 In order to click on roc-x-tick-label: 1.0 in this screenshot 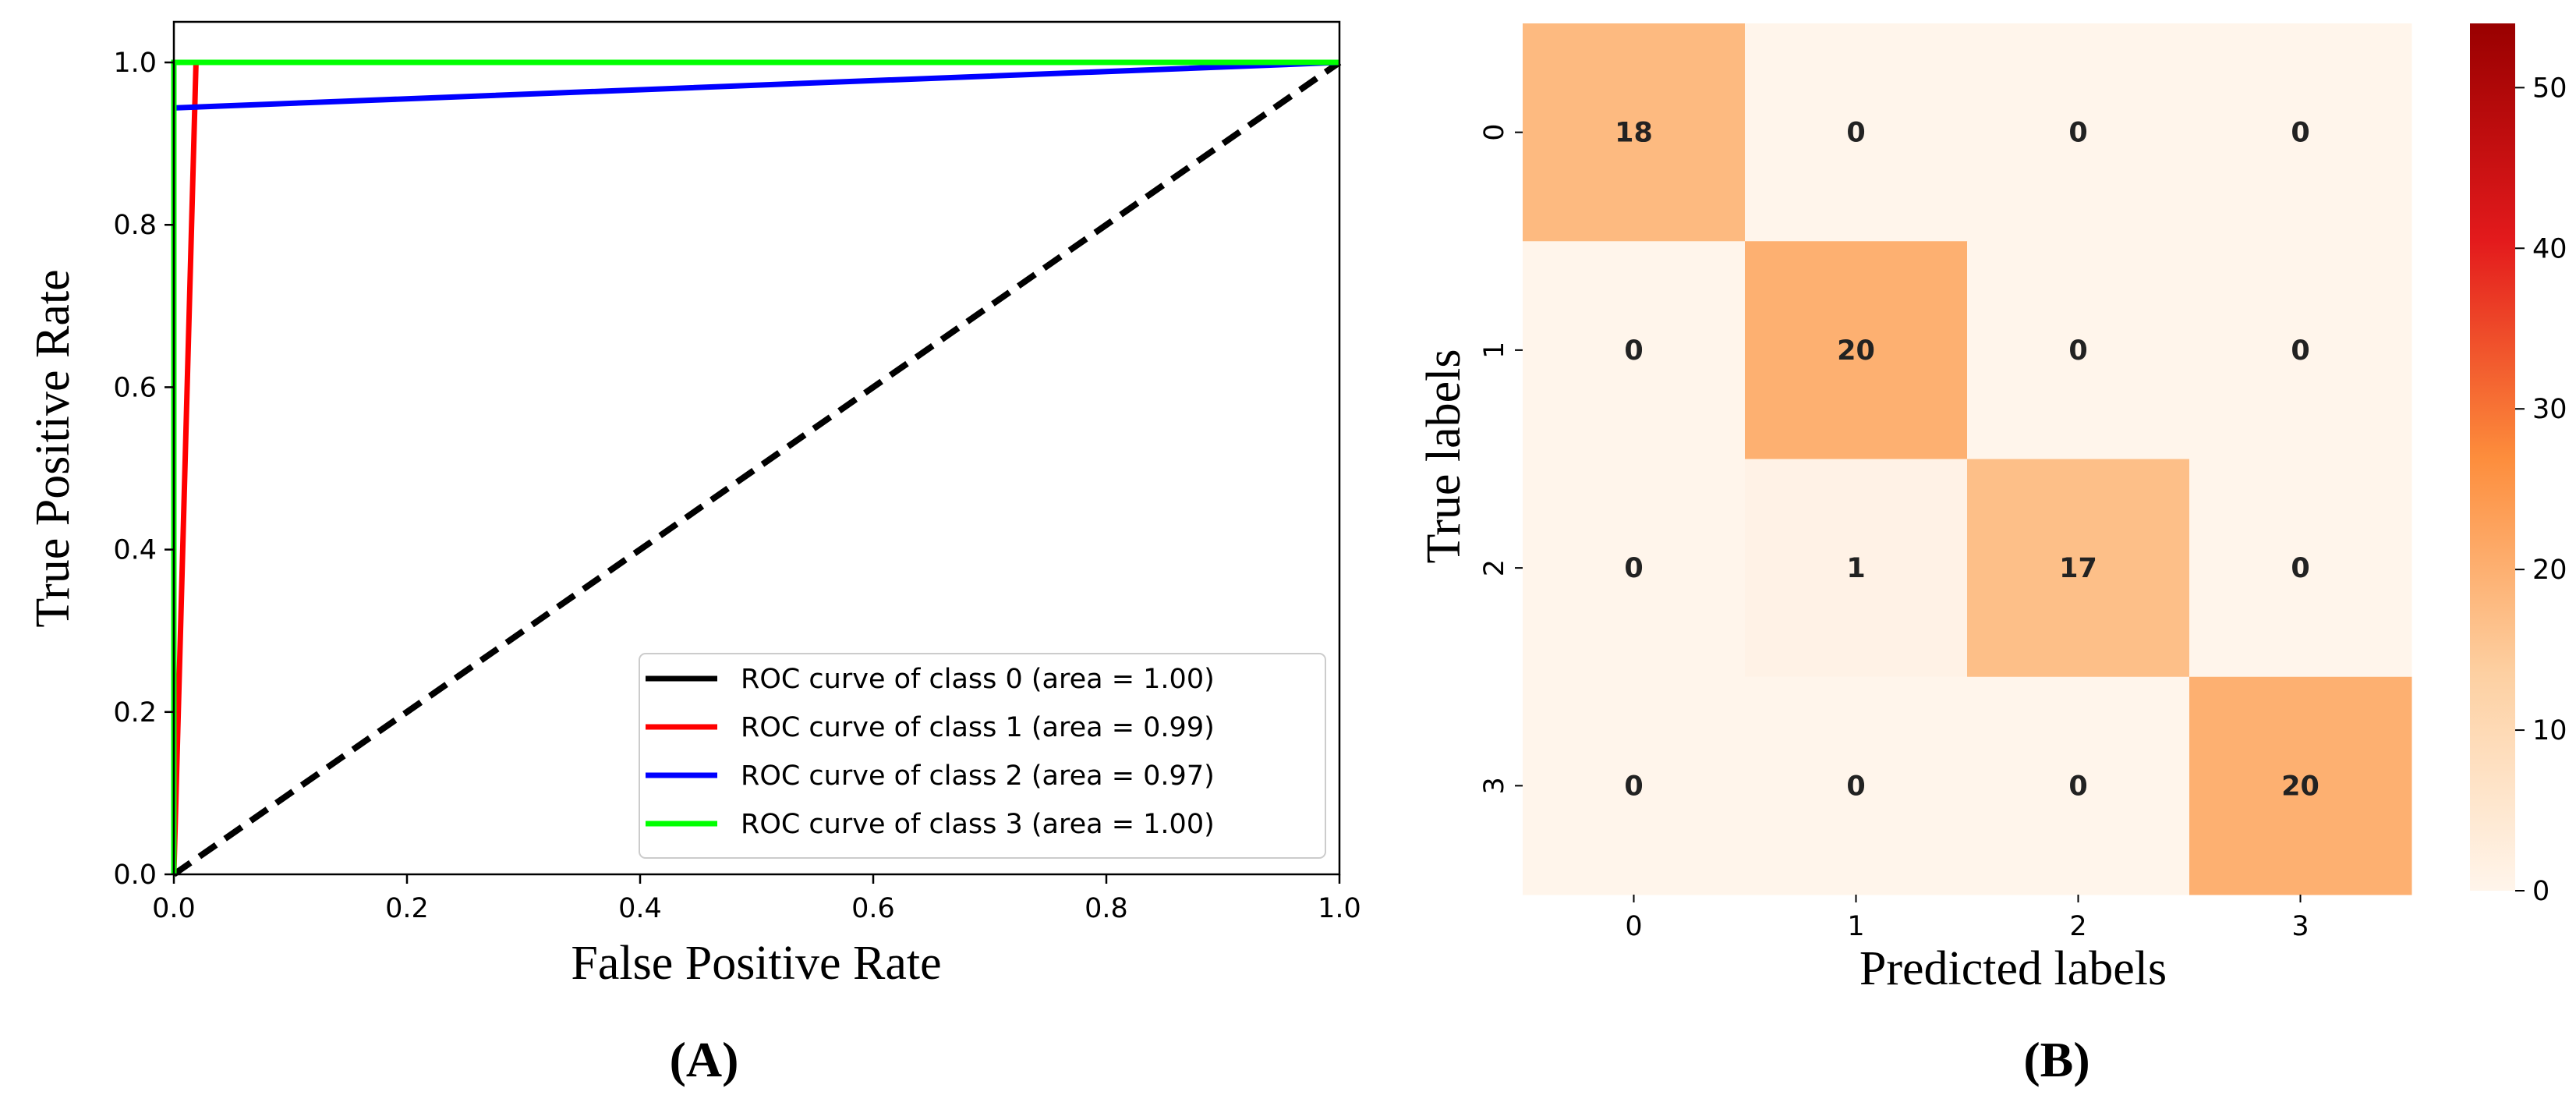, I will do `click(1339, 908)`.